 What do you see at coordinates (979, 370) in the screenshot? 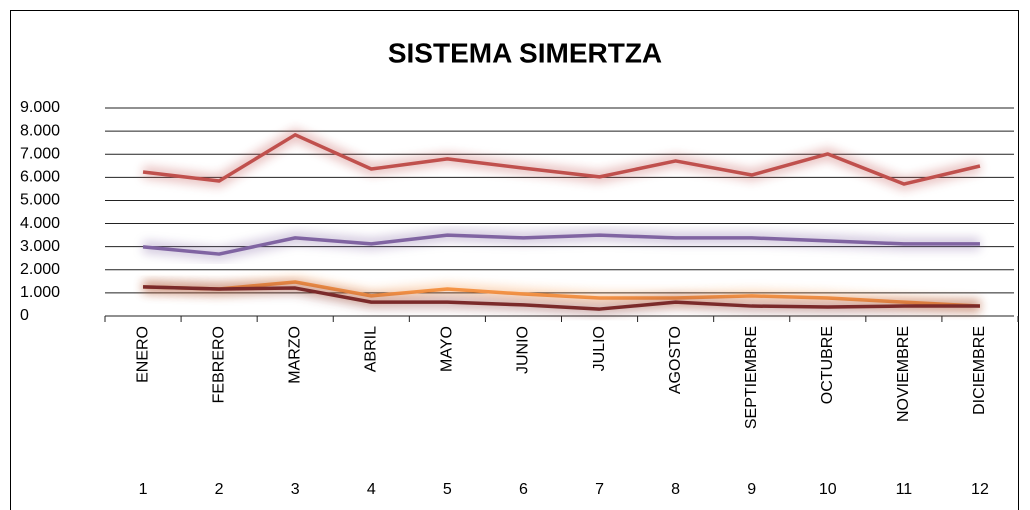
I see `x-tick-label: DICIEMBRE` at bounding box center [979, 370].